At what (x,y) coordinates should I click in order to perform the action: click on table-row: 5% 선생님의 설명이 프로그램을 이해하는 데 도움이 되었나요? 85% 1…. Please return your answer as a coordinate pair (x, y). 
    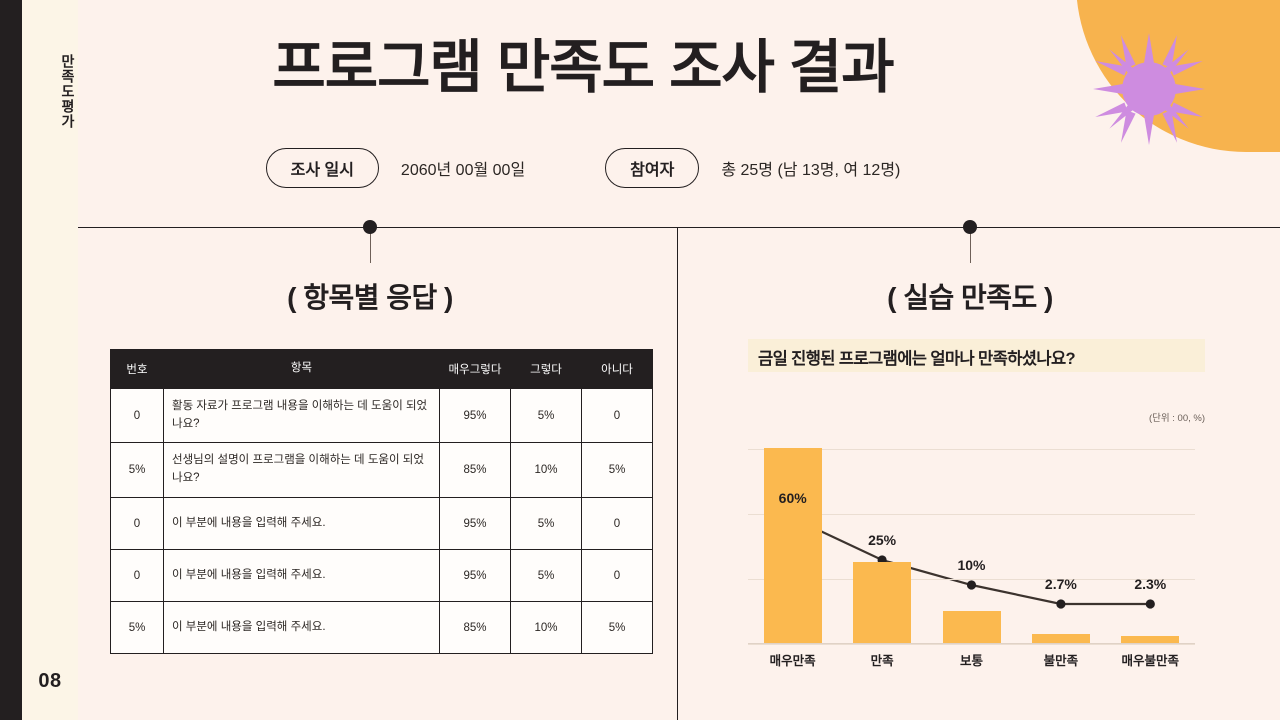
    Looking at the image, I should click on (381, 470).